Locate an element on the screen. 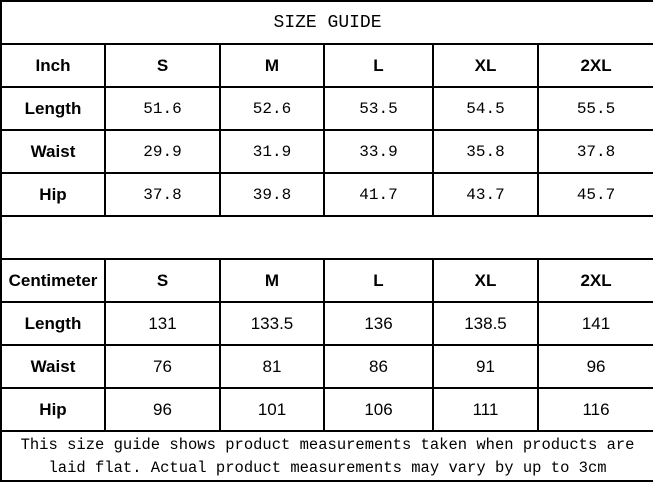  measure-value: 91 is located at coordinates (485, 366).